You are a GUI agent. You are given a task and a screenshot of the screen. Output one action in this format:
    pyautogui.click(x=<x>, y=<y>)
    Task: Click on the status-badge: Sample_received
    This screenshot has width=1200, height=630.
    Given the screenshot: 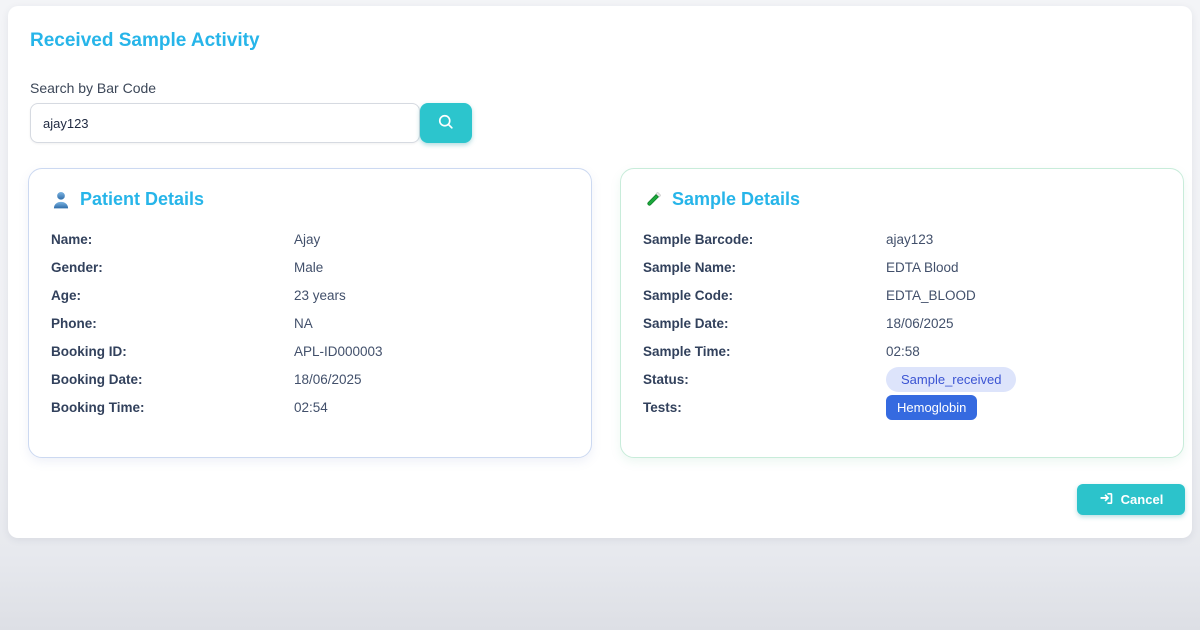 What is the action you would take?
    pyautogui.click(x=951, y=379)
    